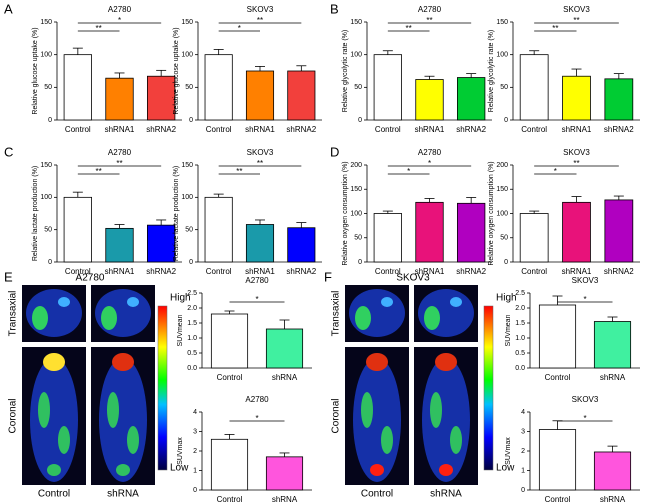 The image size is (648, 503). I want to click on scan-body, so click(377, 420).